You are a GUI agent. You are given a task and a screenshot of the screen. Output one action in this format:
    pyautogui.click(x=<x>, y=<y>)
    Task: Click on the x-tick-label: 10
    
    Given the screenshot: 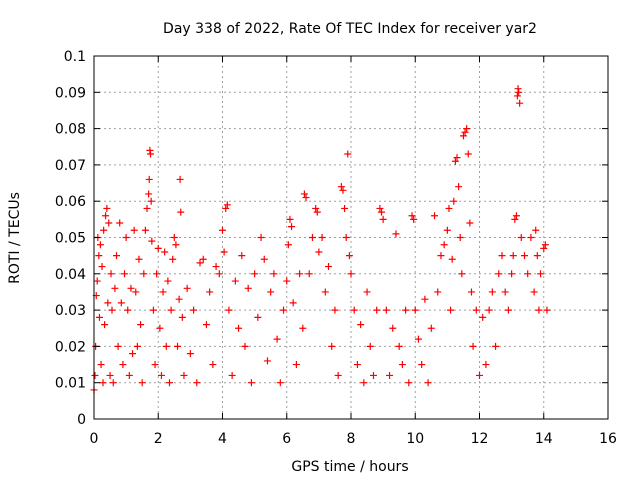 What is the action you would take?
    pyautogui.click(x=415, y=439)
    